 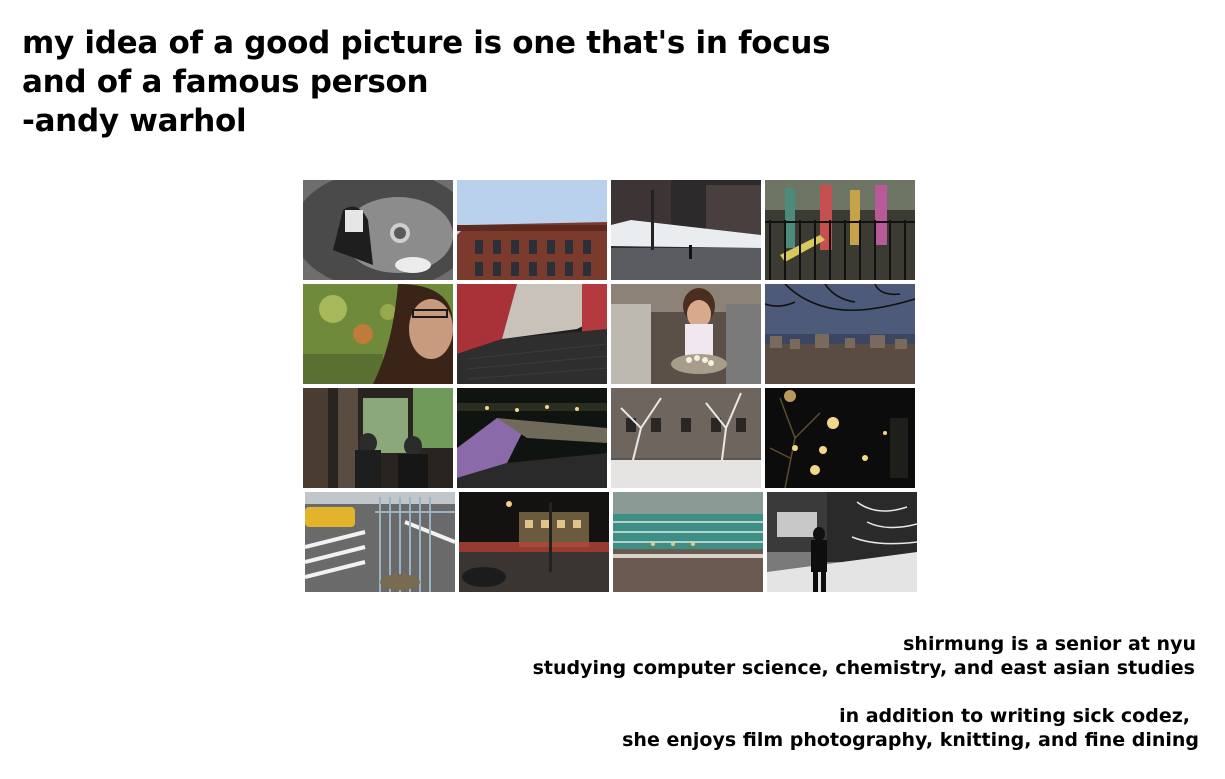 I want to click on taxi-street-photo, so click(x=380, y=542).